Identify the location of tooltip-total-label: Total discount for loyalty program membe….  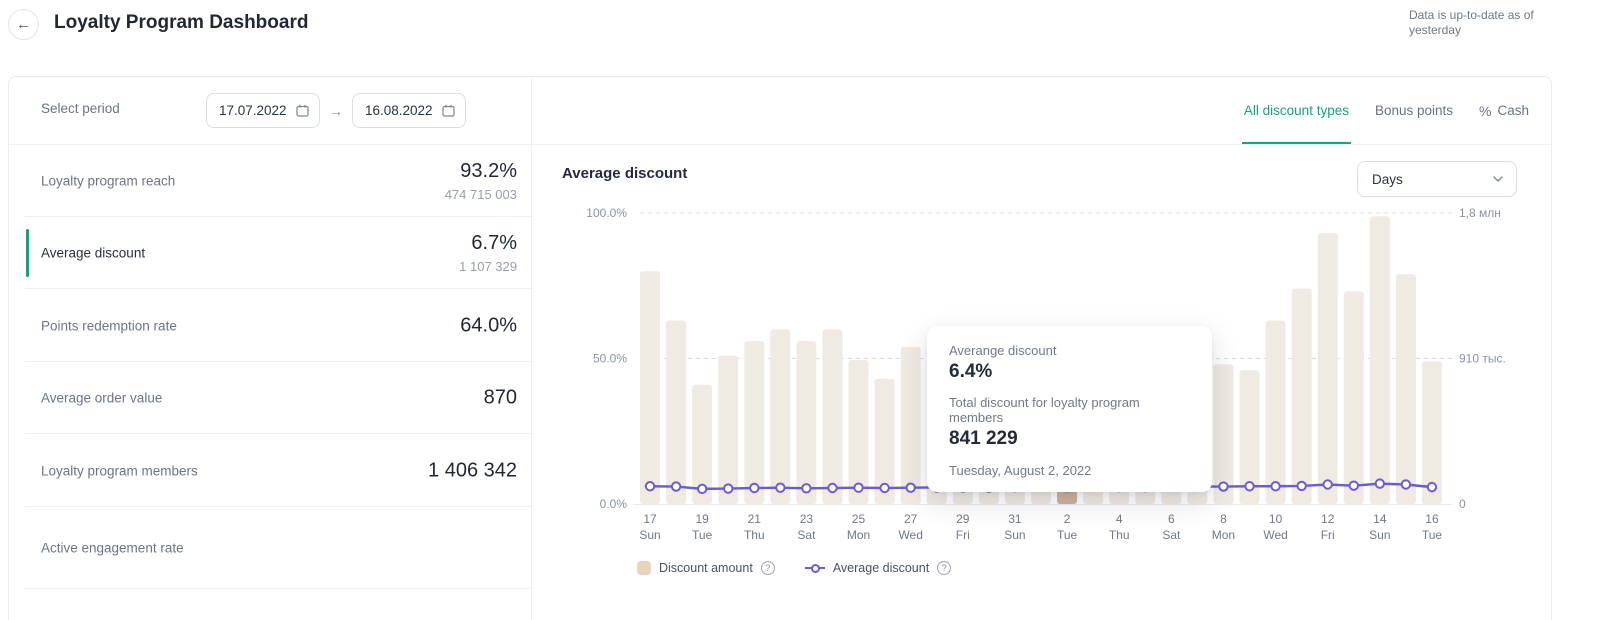
(1044, 410).